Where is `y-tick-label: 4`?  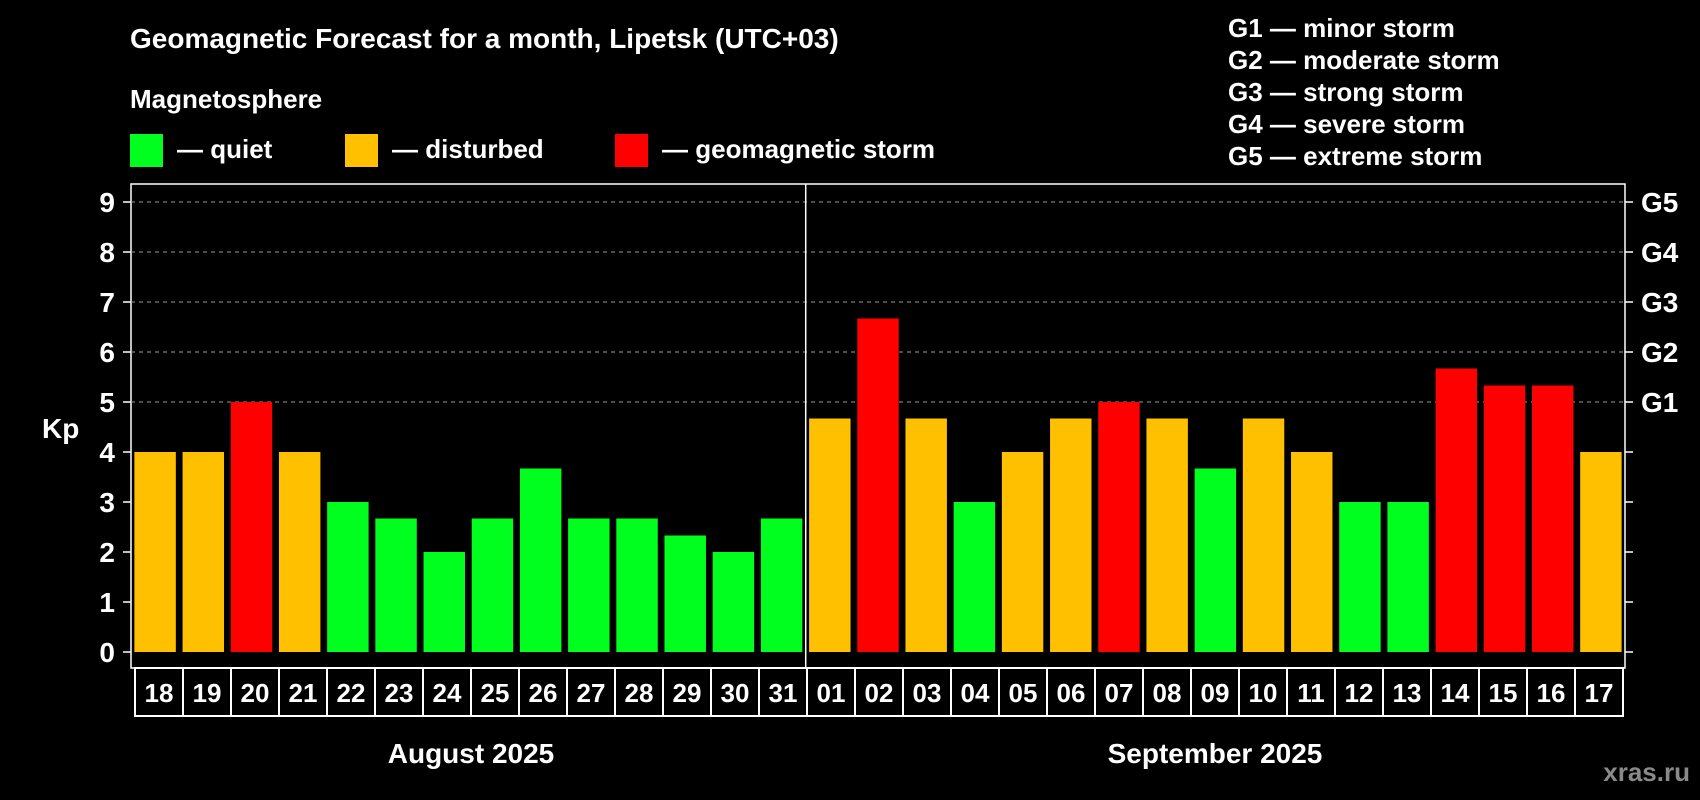
y-tick-label: 4 is located at coordinates (107, 452).